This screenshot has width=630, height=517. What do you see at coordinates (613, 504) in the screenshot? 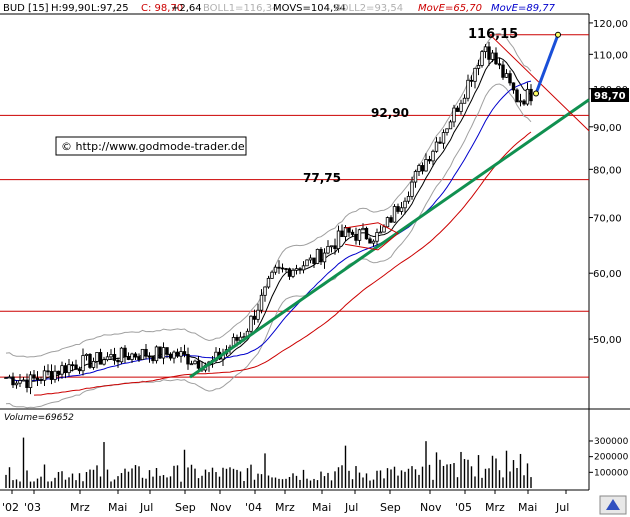
I see `navigate-icon` at bounding box center [613, 504].